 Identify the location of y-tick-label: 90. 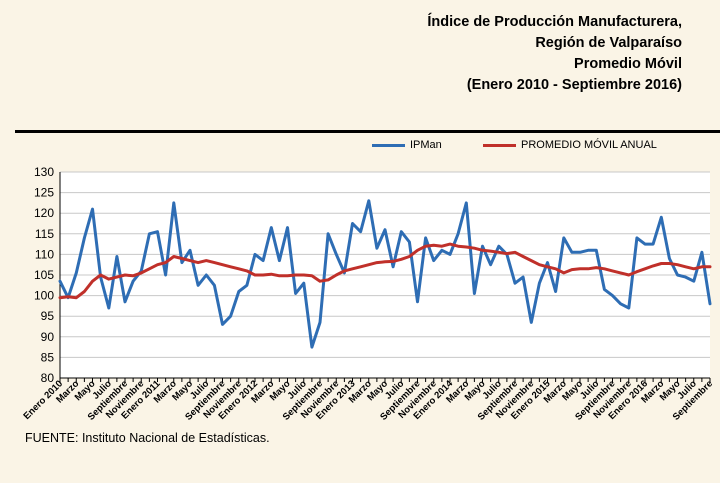
(48, 337).